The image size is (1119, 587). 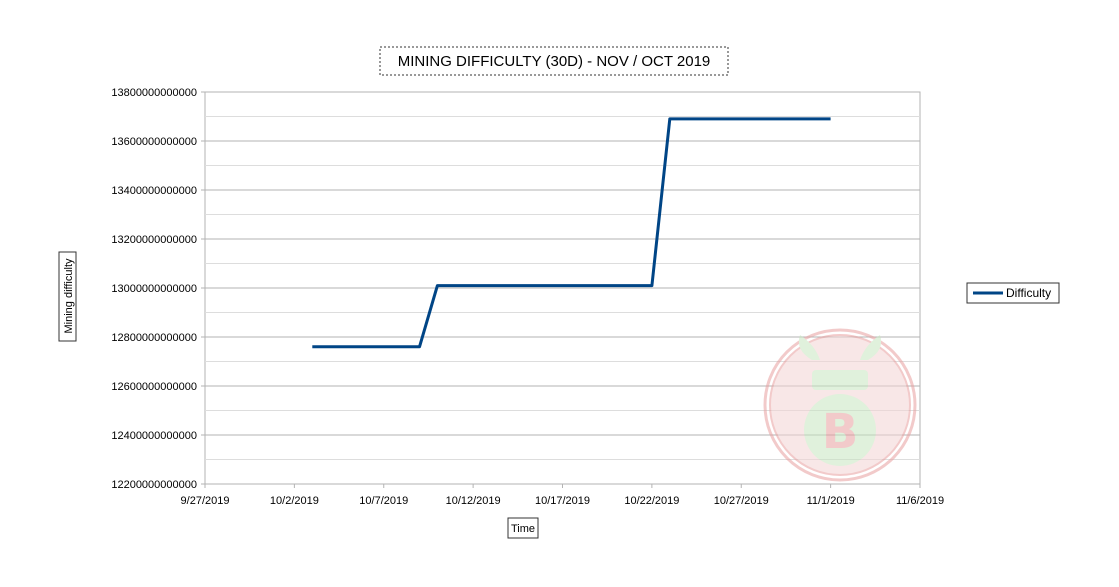 What do you see at coordinates (920, 501) in the screenshot?
I see `x-tick-label: 11/6/2019` at bounding box center [920, 501].